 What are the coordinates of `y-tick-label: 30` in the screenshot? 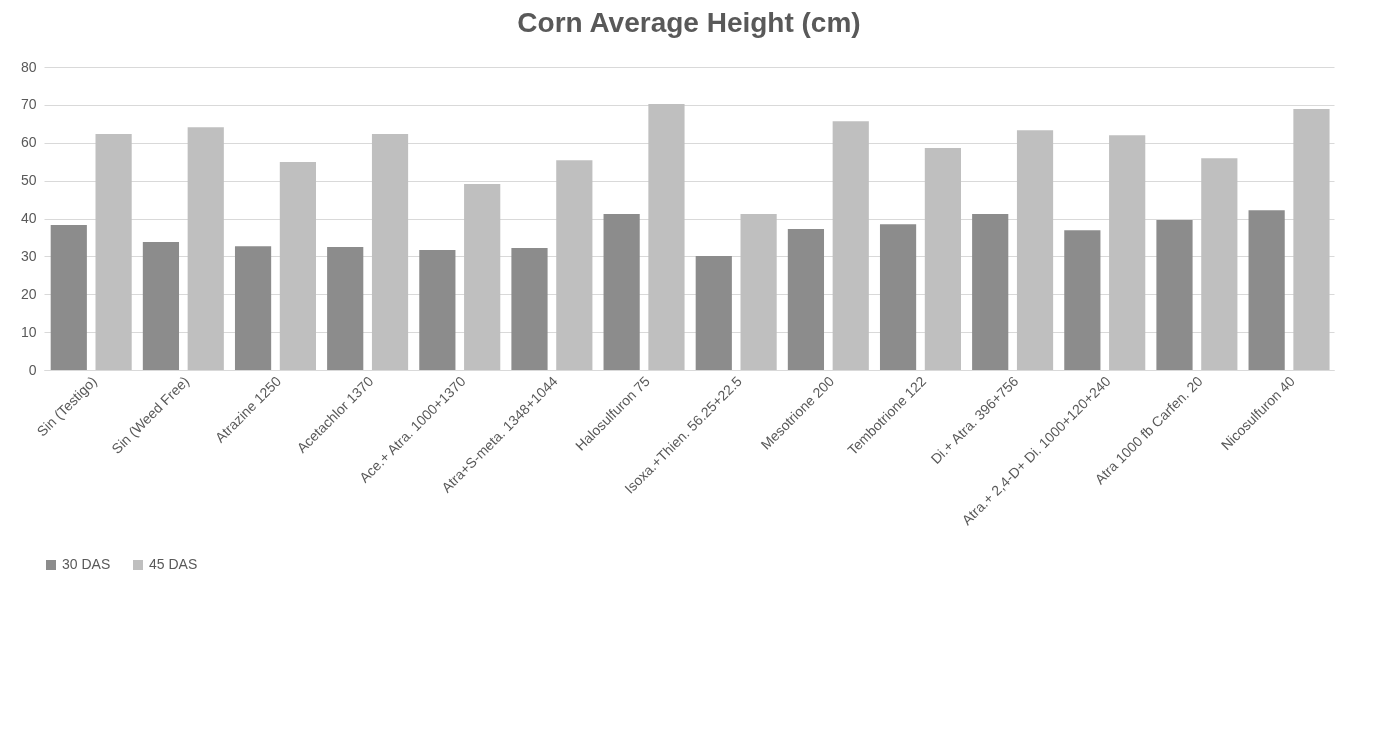 It's located at (28, 255).